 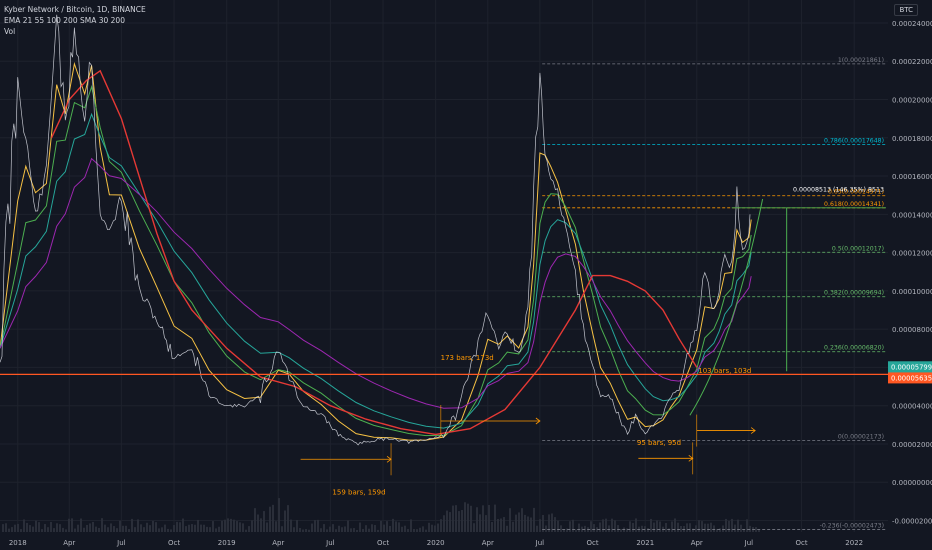 I want to click on y-tick-label: 0.00018000, so click(x=912, y=139).